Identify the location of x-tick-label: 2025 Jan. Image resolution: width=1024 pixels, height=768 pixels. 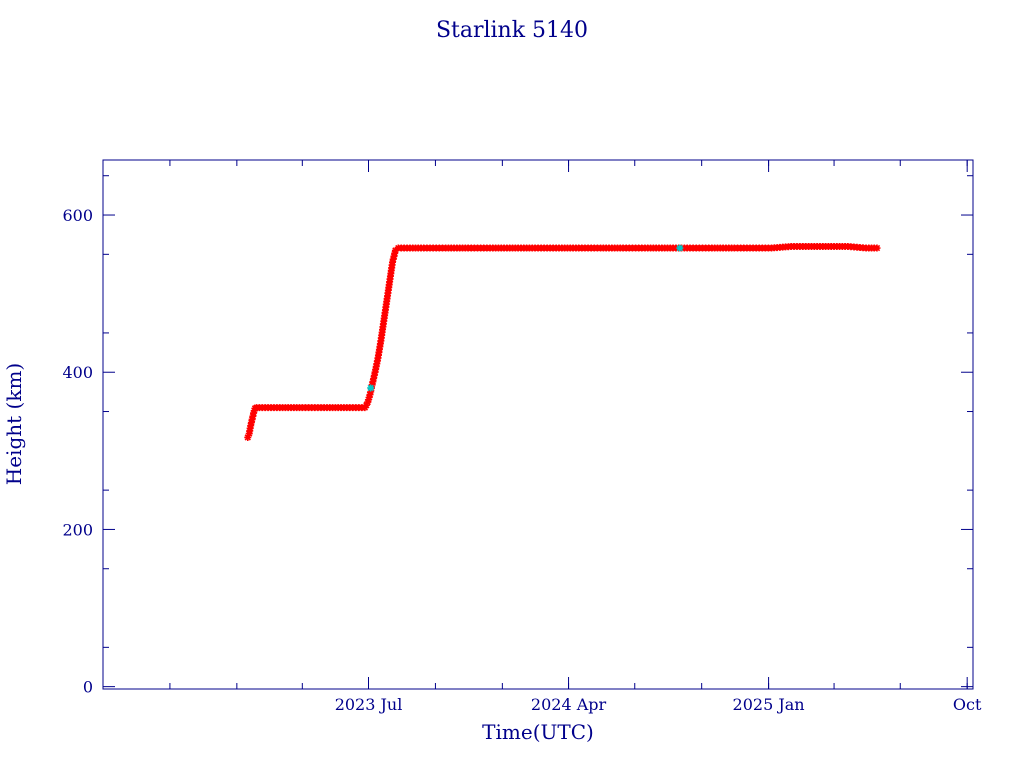
(769, 704).